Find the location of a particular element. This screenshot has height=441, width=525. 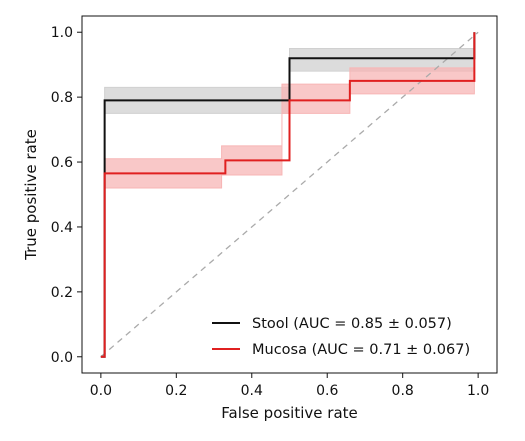

y-tick-label: 0.6 is located at coordinates (62, 163).